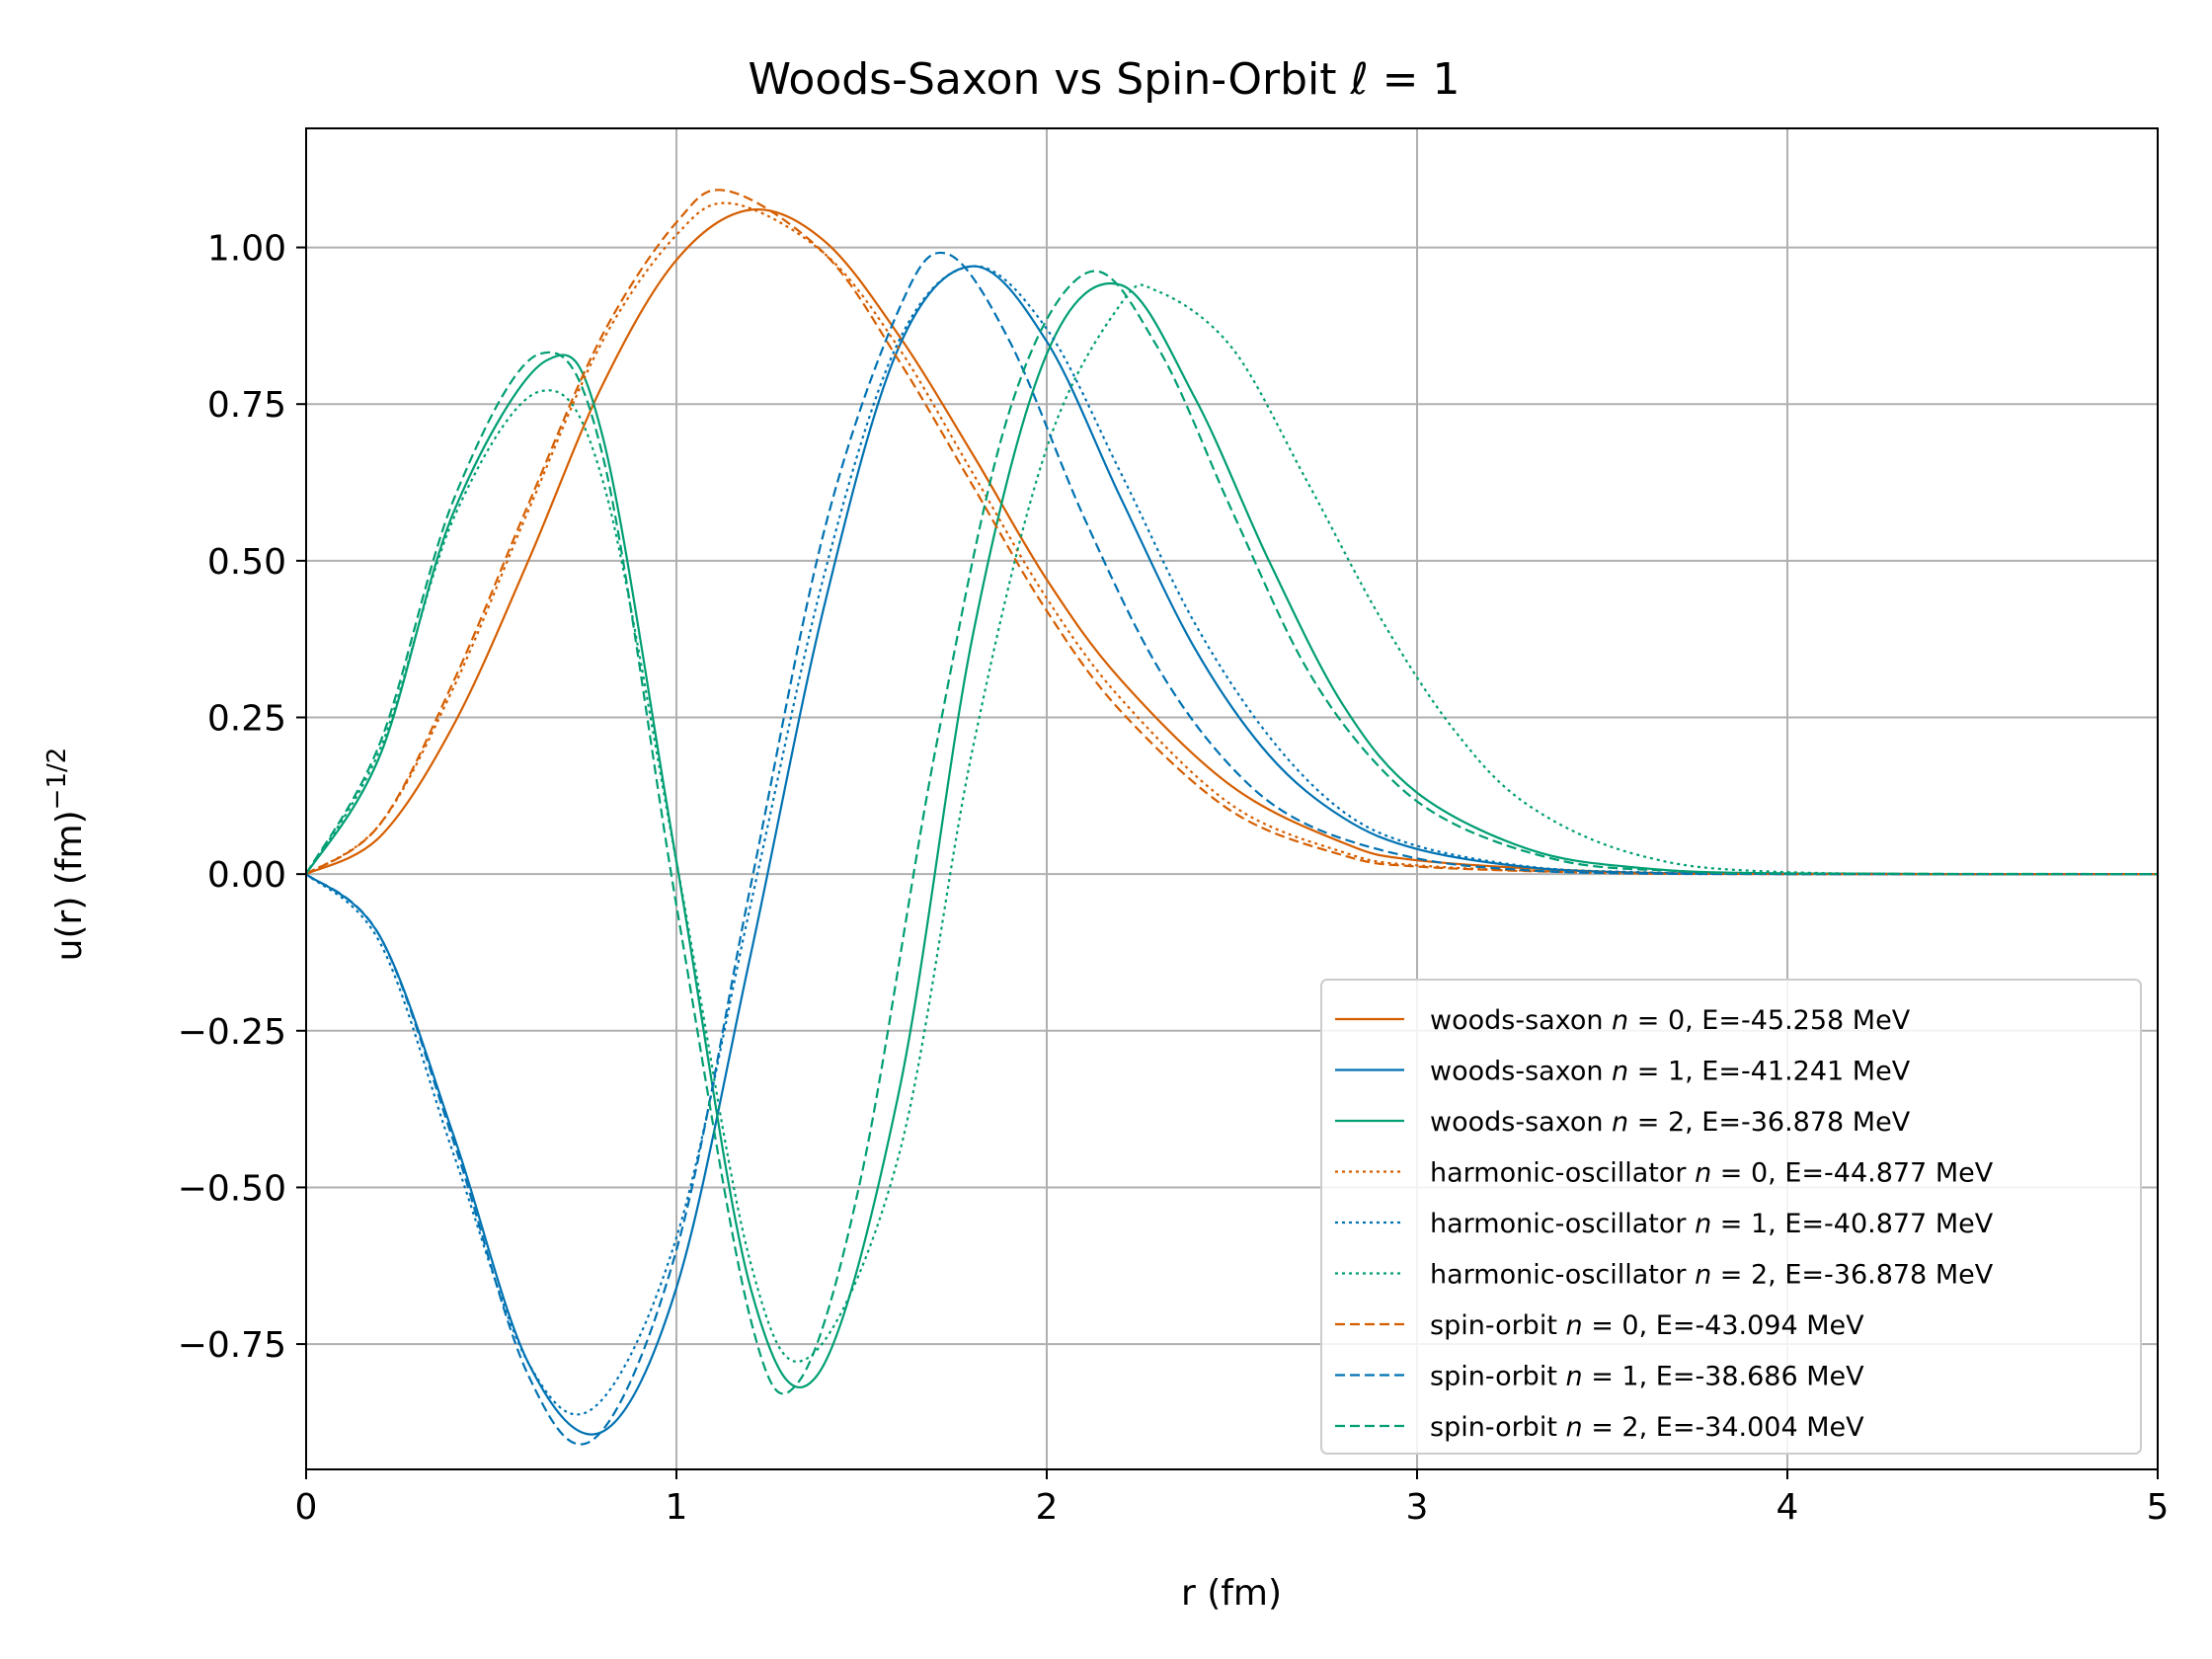 The width and height of the screenshot is (2212, 1659). Describe the element at coordinates (1232, 1594) in the screenshot. I see `x-axis-label: r (fm)` at that location.